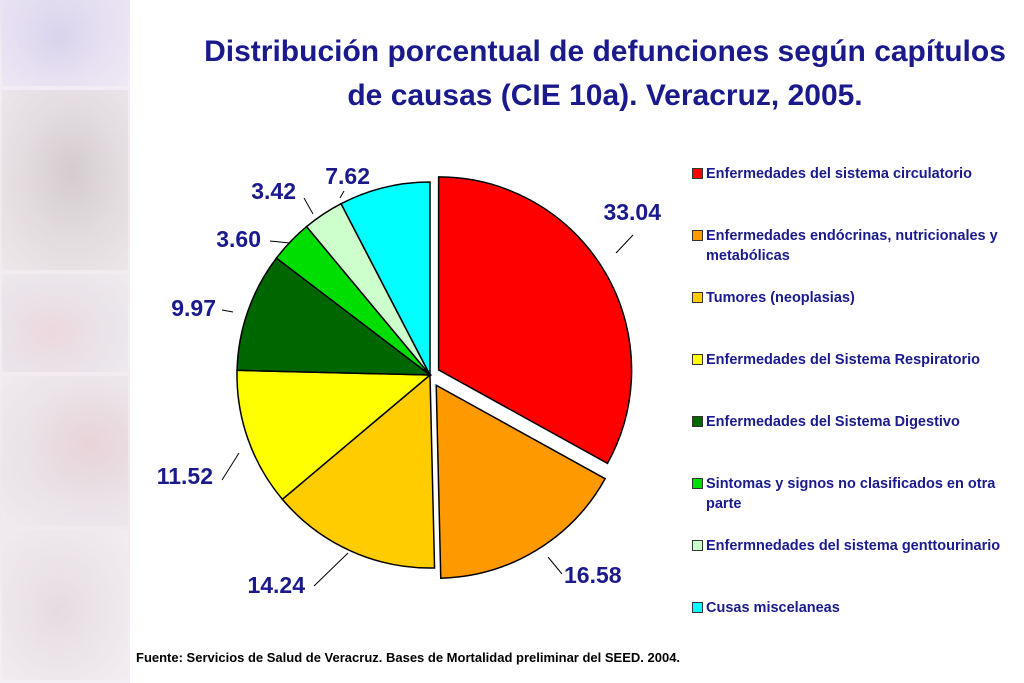 This screenshot has height=683, width=1024. What do you see at coordinates (65, 180) in the screenshot?
I see `elderly-man-photo` at bounding box center [65, 180].